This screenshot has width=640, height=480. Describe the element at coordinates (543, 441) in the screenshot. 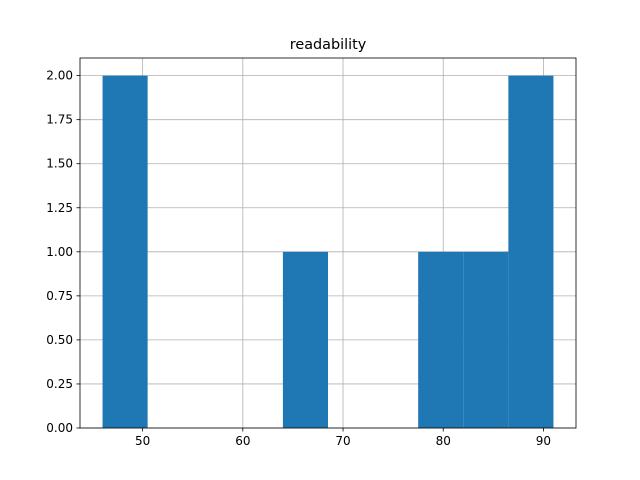

I see `x-tick-label: 90` at that location.